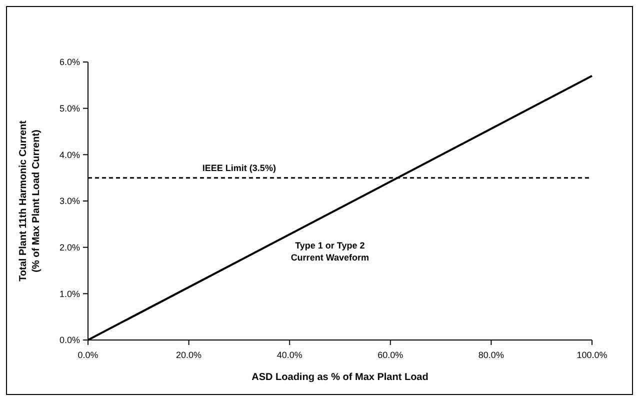  What do you see at coordinates (69, 155) in the screenshot?
I see `y-tick-label: 4.0%` at bounding box center [69, 155].